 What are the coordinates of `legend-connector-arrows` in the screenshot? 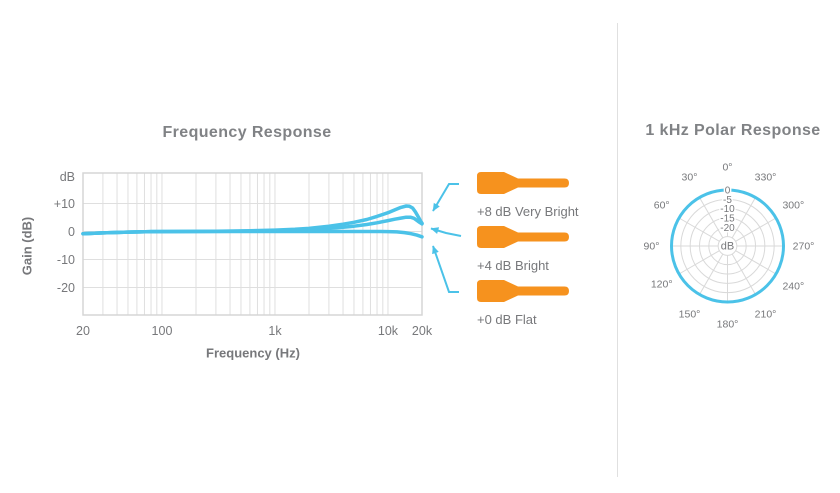 It's located at (446, 238).